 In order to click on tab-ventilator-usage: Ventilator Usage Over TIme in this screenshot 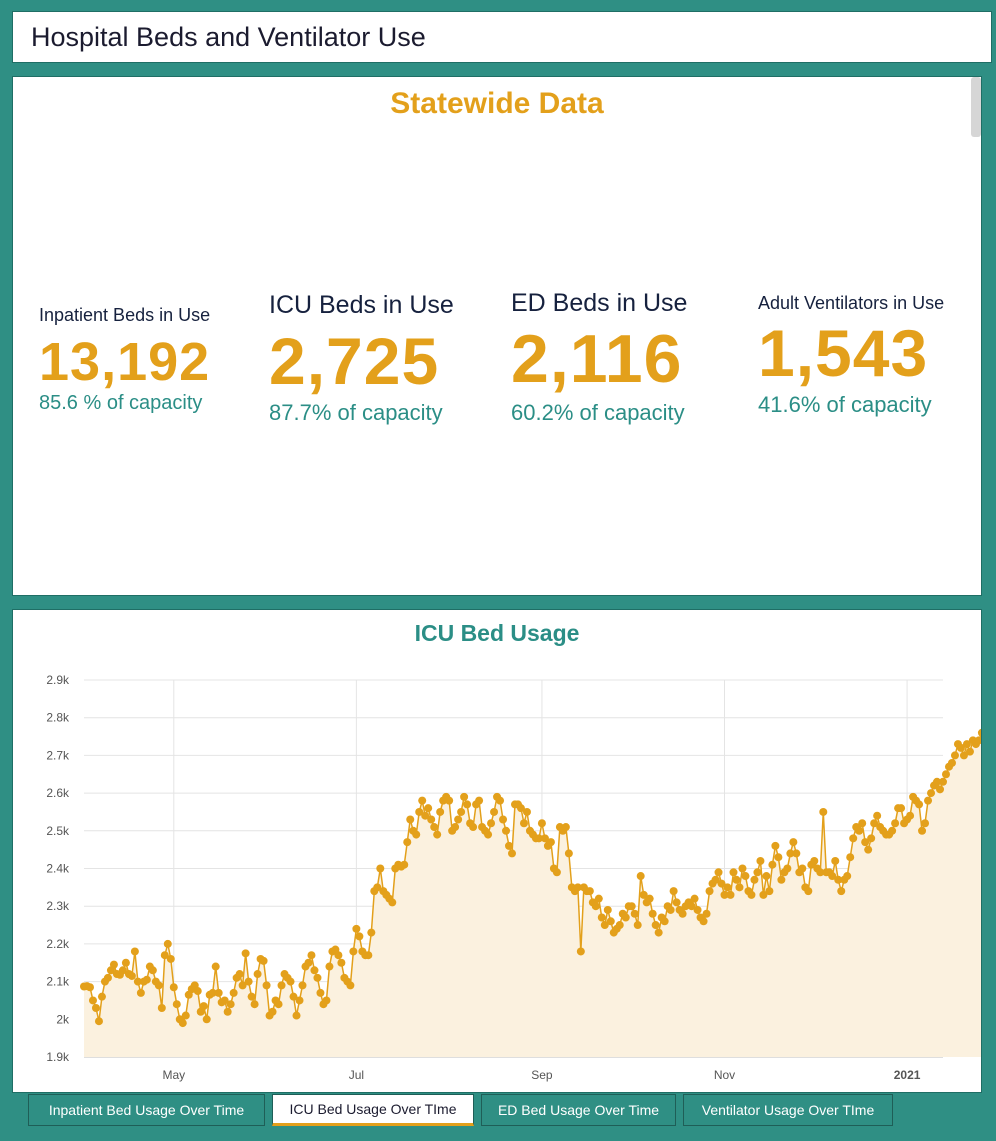, I will do `click(788, 1110)`.